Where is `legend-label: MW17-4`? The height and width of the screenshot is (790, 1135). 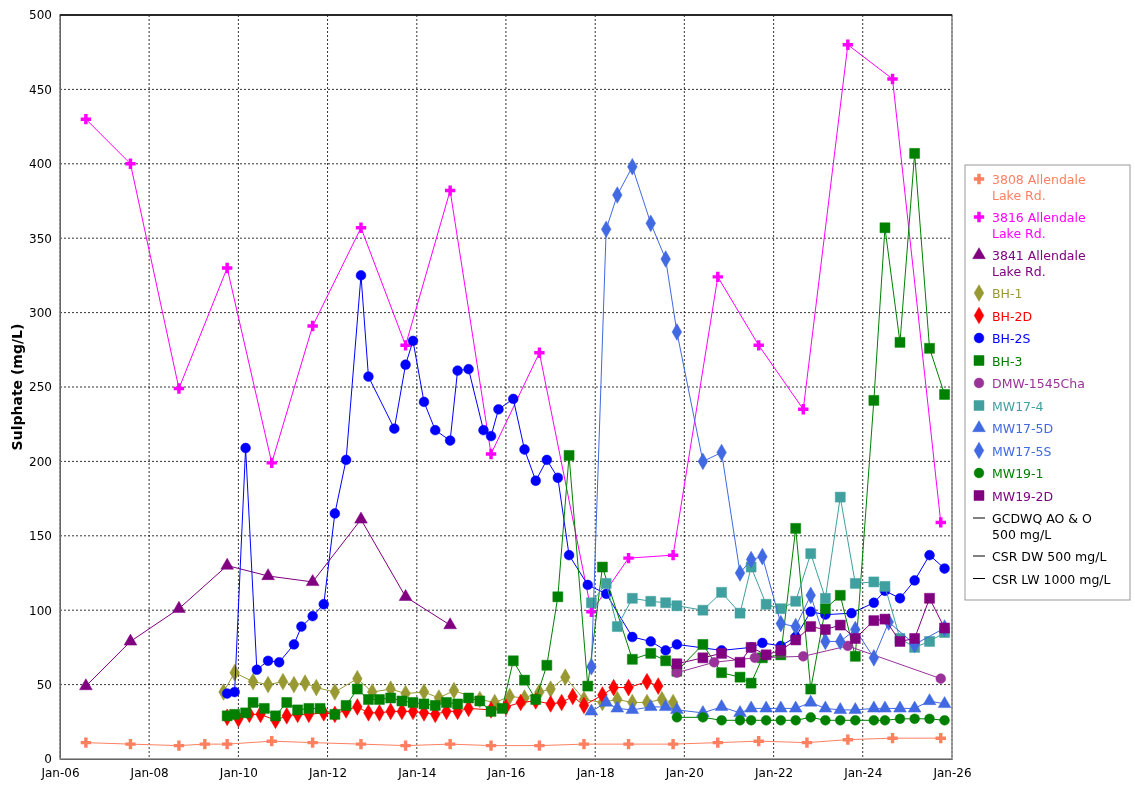 legend-label: MW17-4 is located at coordinates (1018, 406).